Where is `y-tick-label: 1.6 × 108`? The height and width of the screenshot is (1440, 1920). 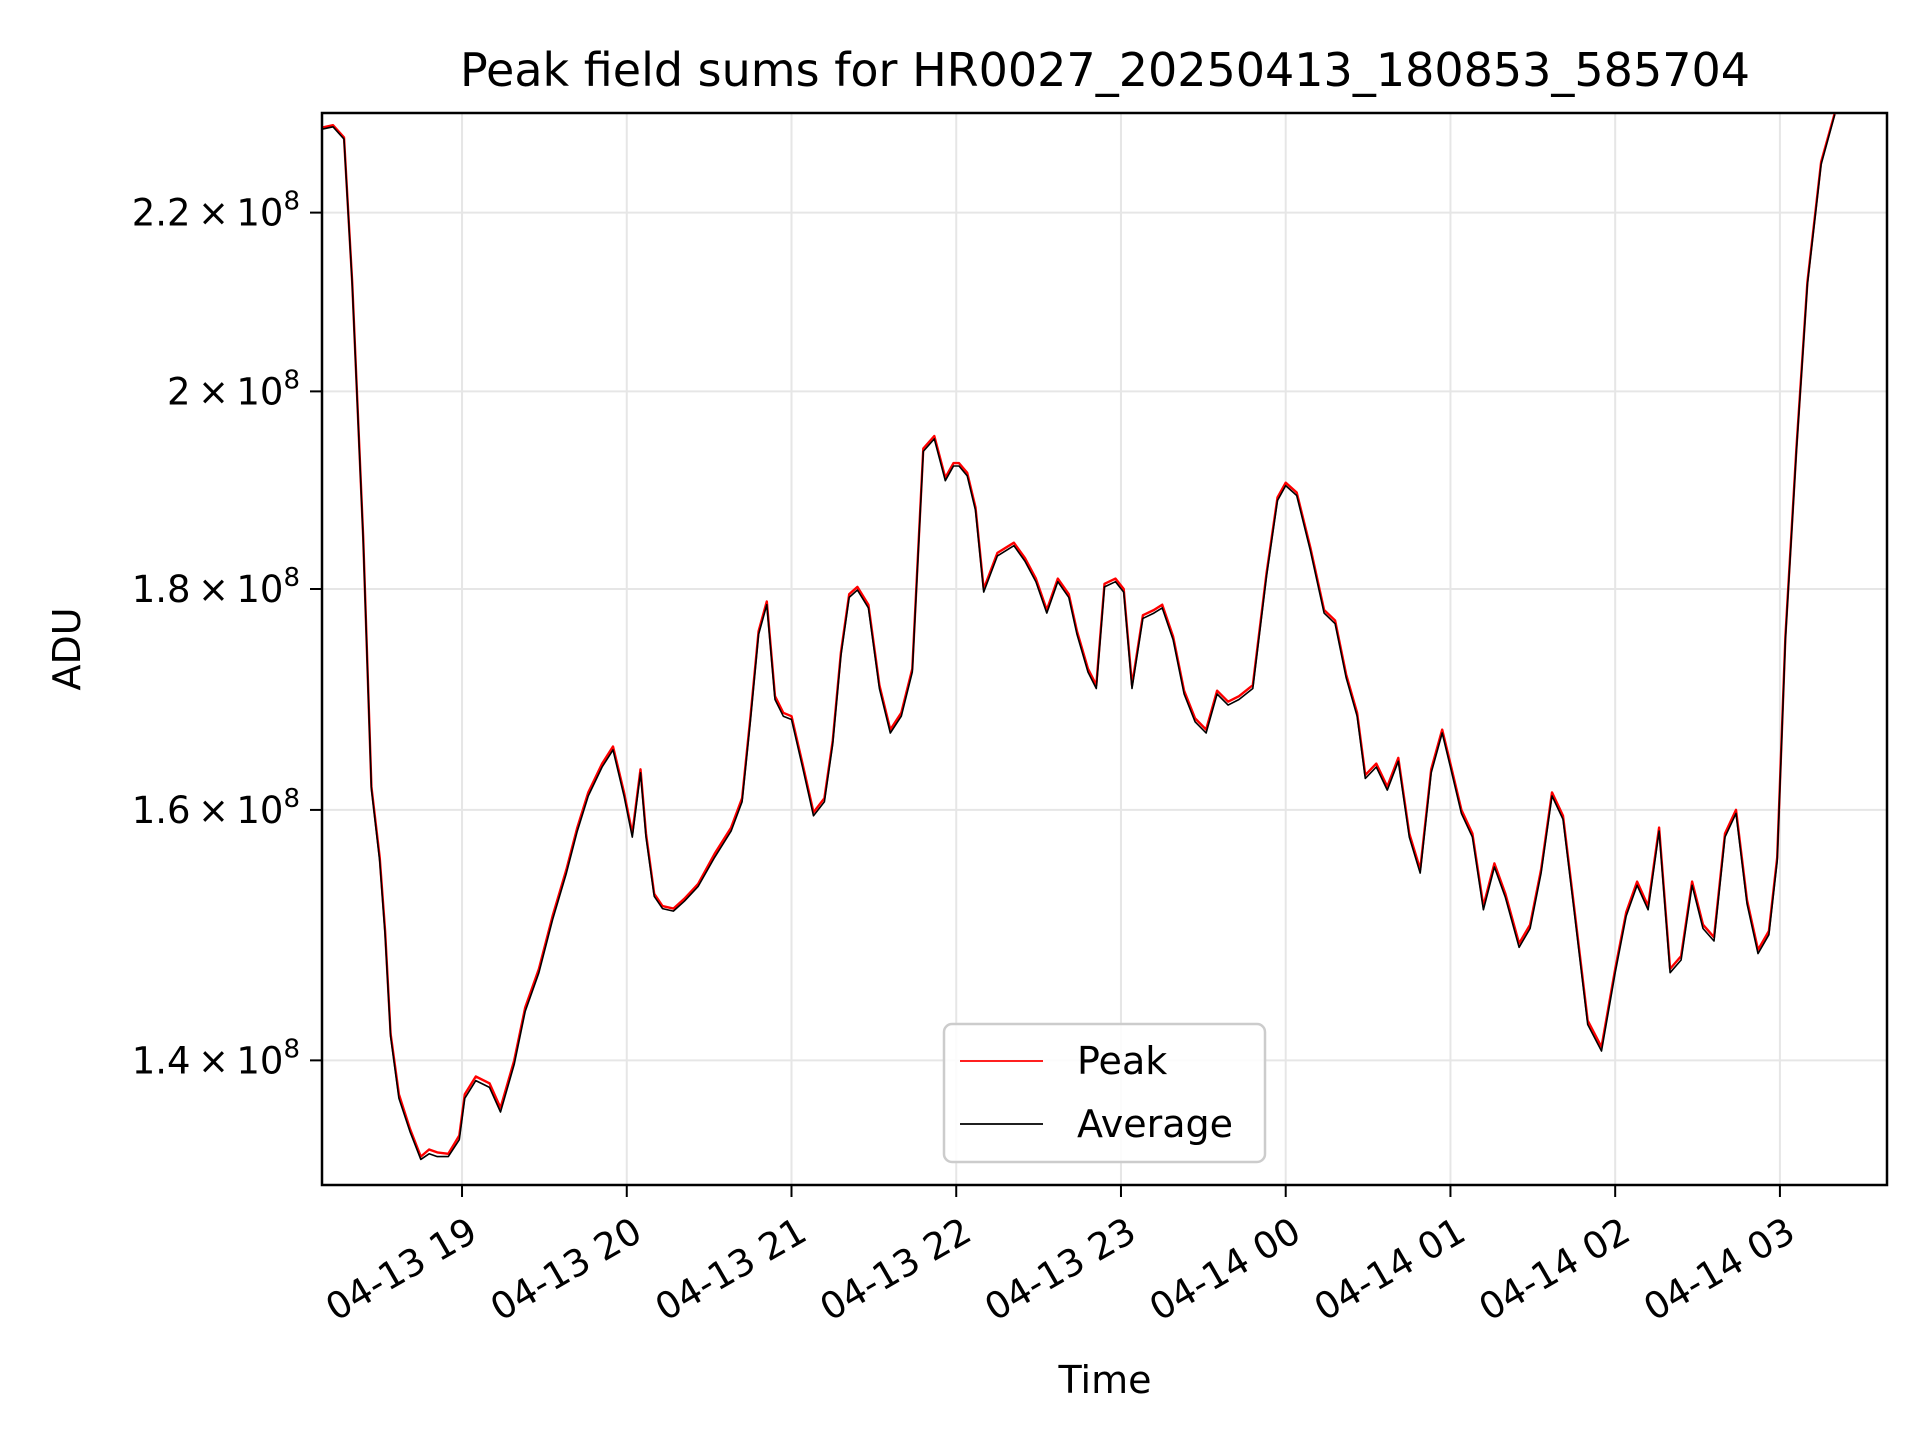
y-tick-label: 1.6 × 108 is located at coordinates (216, 808).